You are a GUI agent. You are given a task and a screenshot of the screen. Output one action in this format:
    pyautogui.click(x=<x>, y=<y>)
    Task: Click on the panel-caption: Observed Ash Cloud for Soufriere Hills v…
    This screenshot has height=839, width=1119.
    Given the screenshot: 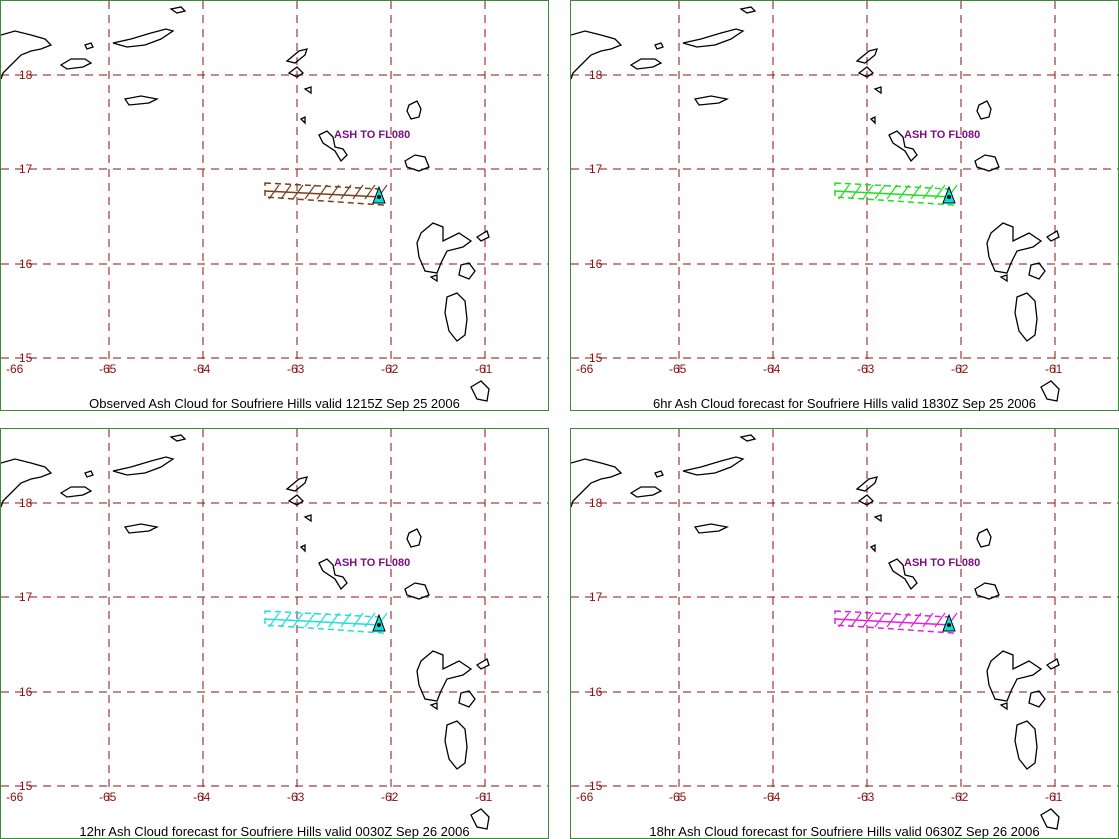 What is the action you would take?
    pyautogui.click(x=274, y=403)
    